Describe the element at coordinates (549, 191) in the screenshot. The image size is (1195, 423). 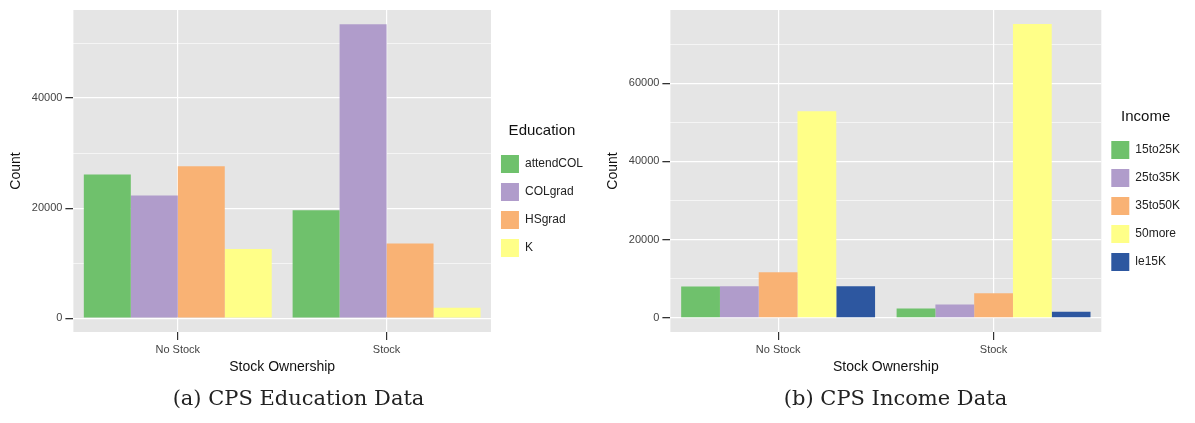
I see `legend-label: COLgrad` at that location.